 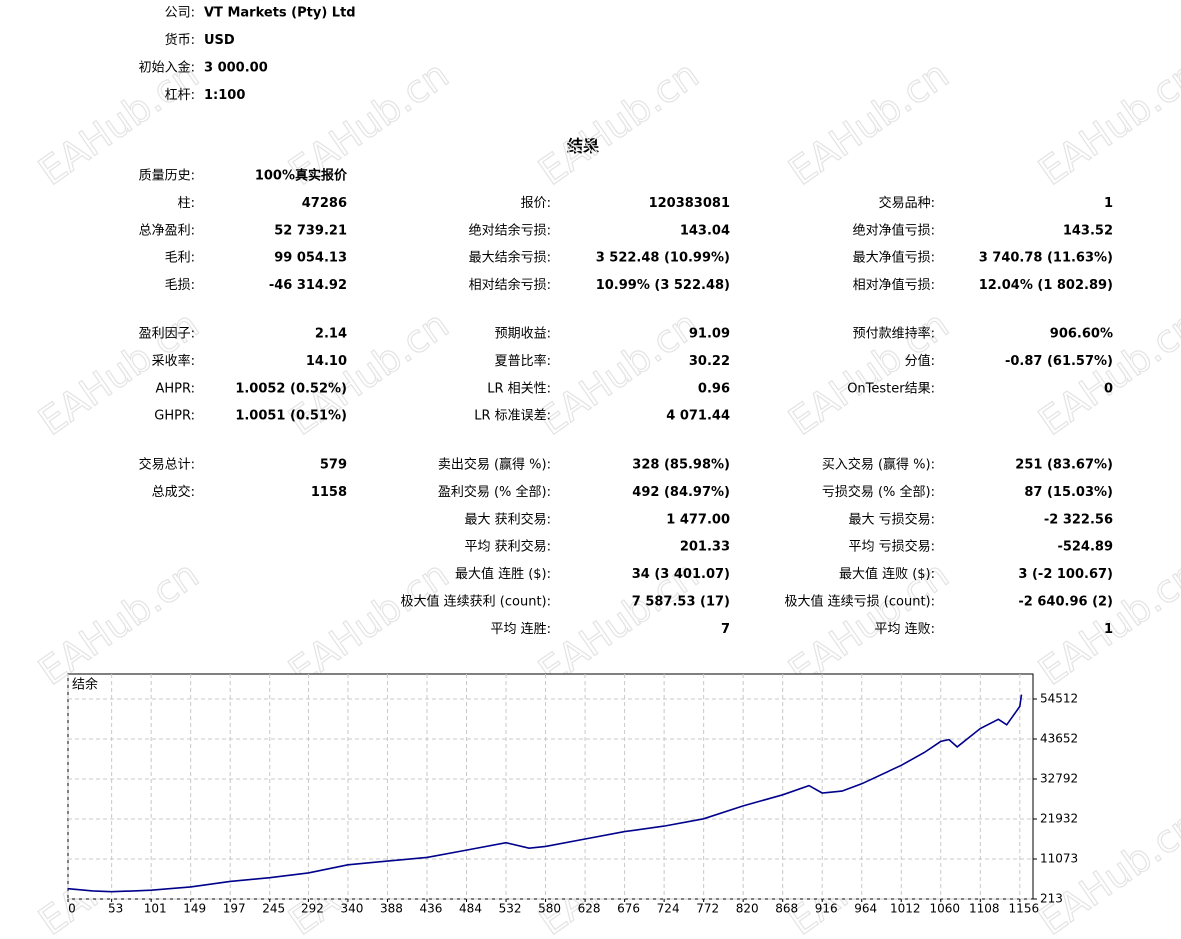 I want to click on stat-value: 1158, so click(x=329, y=492).